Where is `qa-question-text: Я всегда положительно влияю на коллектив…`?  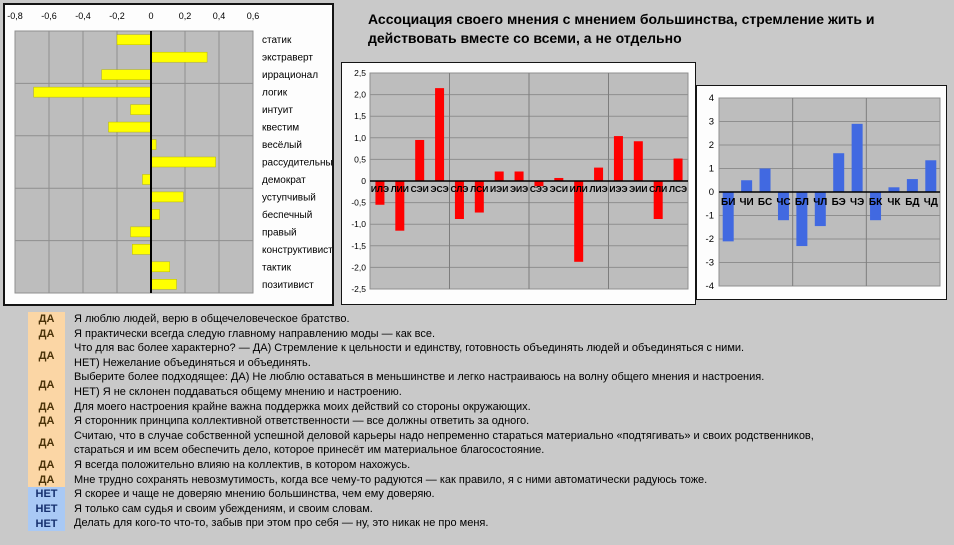
qa-question-text: Я всегда положительно влияю на коллектив… is located at coordinates (242, 464).